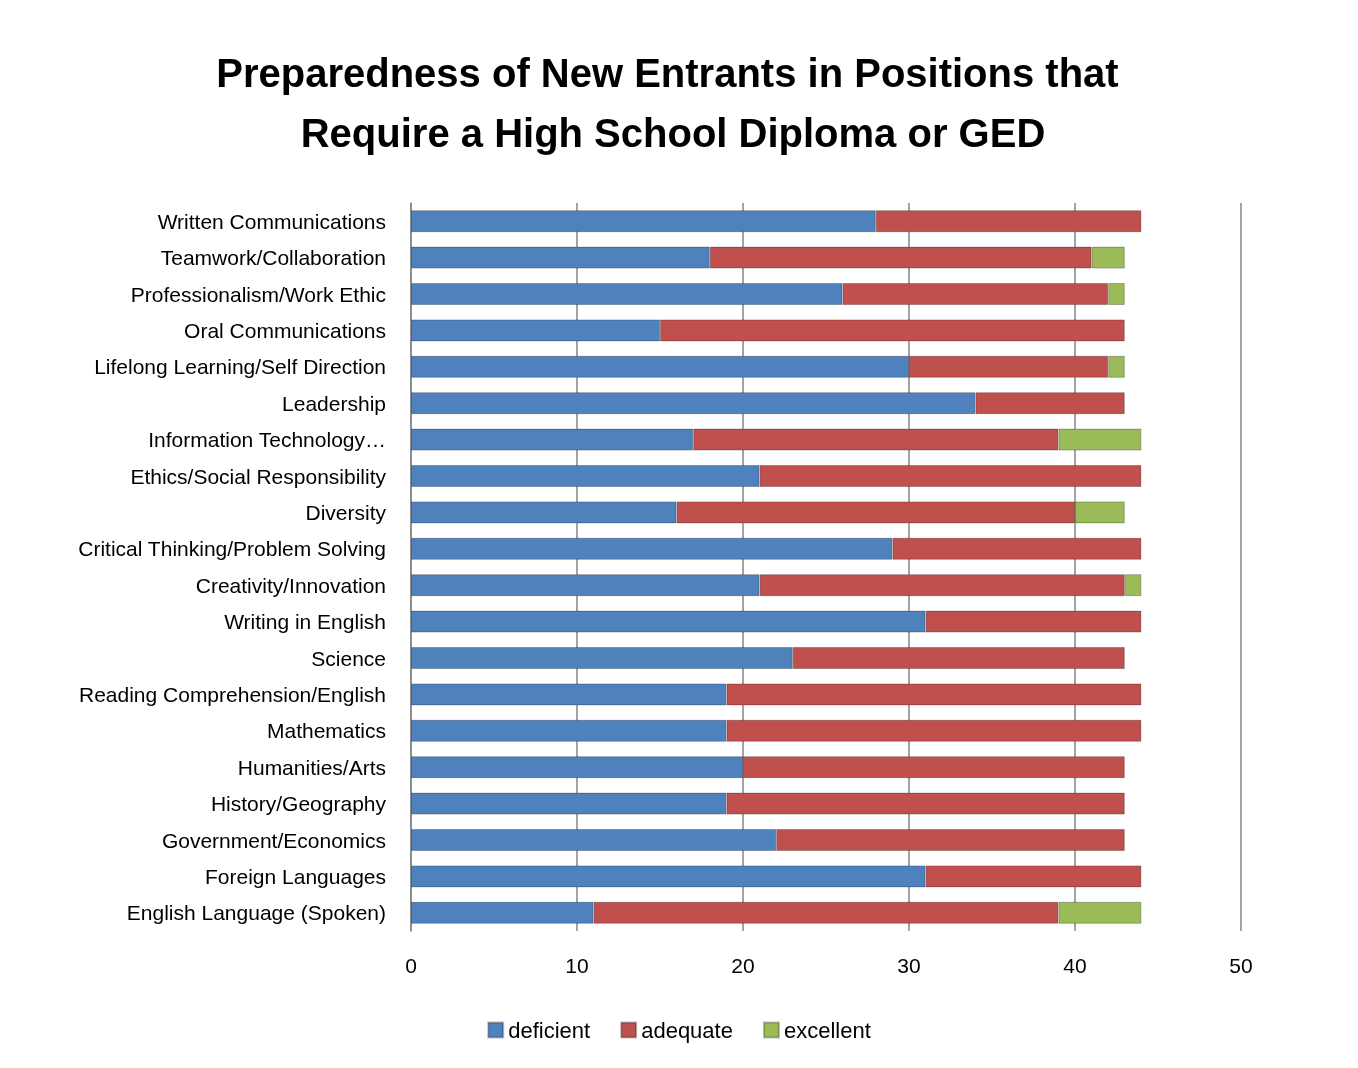 The width and height of the screenshot is (1358, 1068). What do you see at coordinates (687, 1030) in the screenshot?
I see `legend-label: adequate` at bounding box center [687, 1030].